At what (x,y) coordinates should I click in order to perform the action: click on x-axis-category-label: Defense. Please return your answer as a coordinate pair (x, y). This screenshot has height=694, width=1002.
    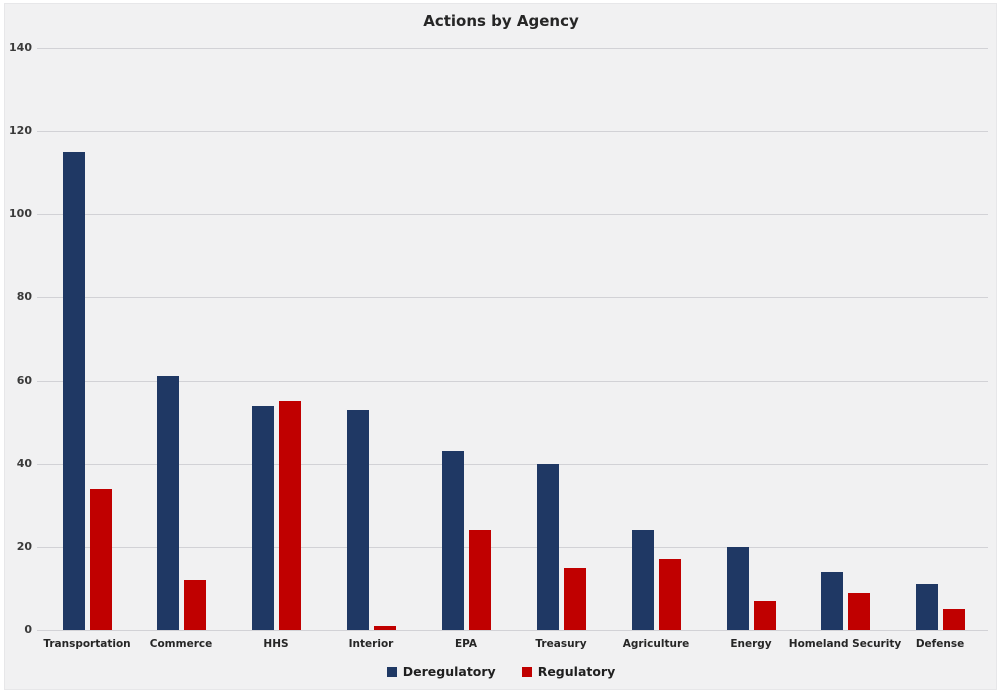
    Looking at the image, I should click on (940, 644).